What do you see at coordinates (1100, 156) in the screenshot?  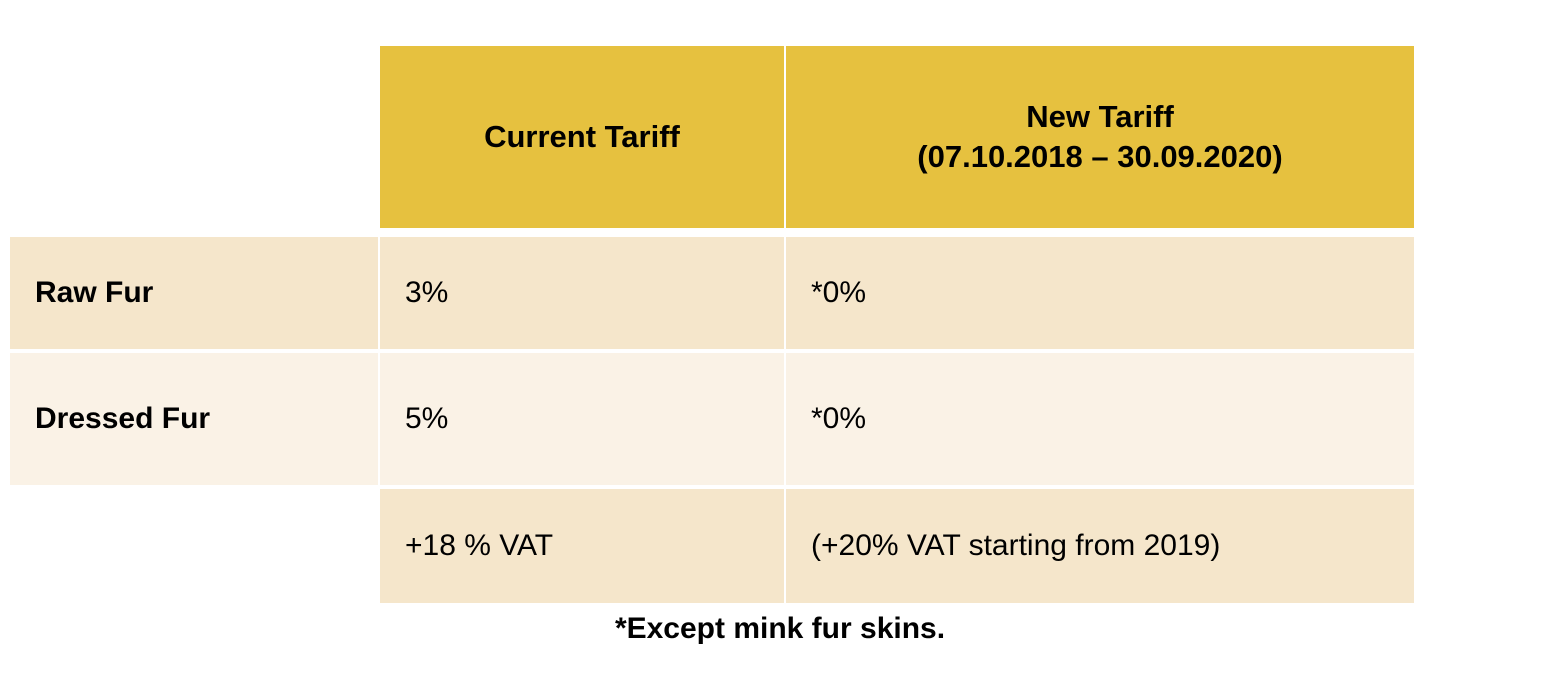 I see `header-text: (07.10.2018 – 30.09.2020)` at bounding box center [1100, 156].